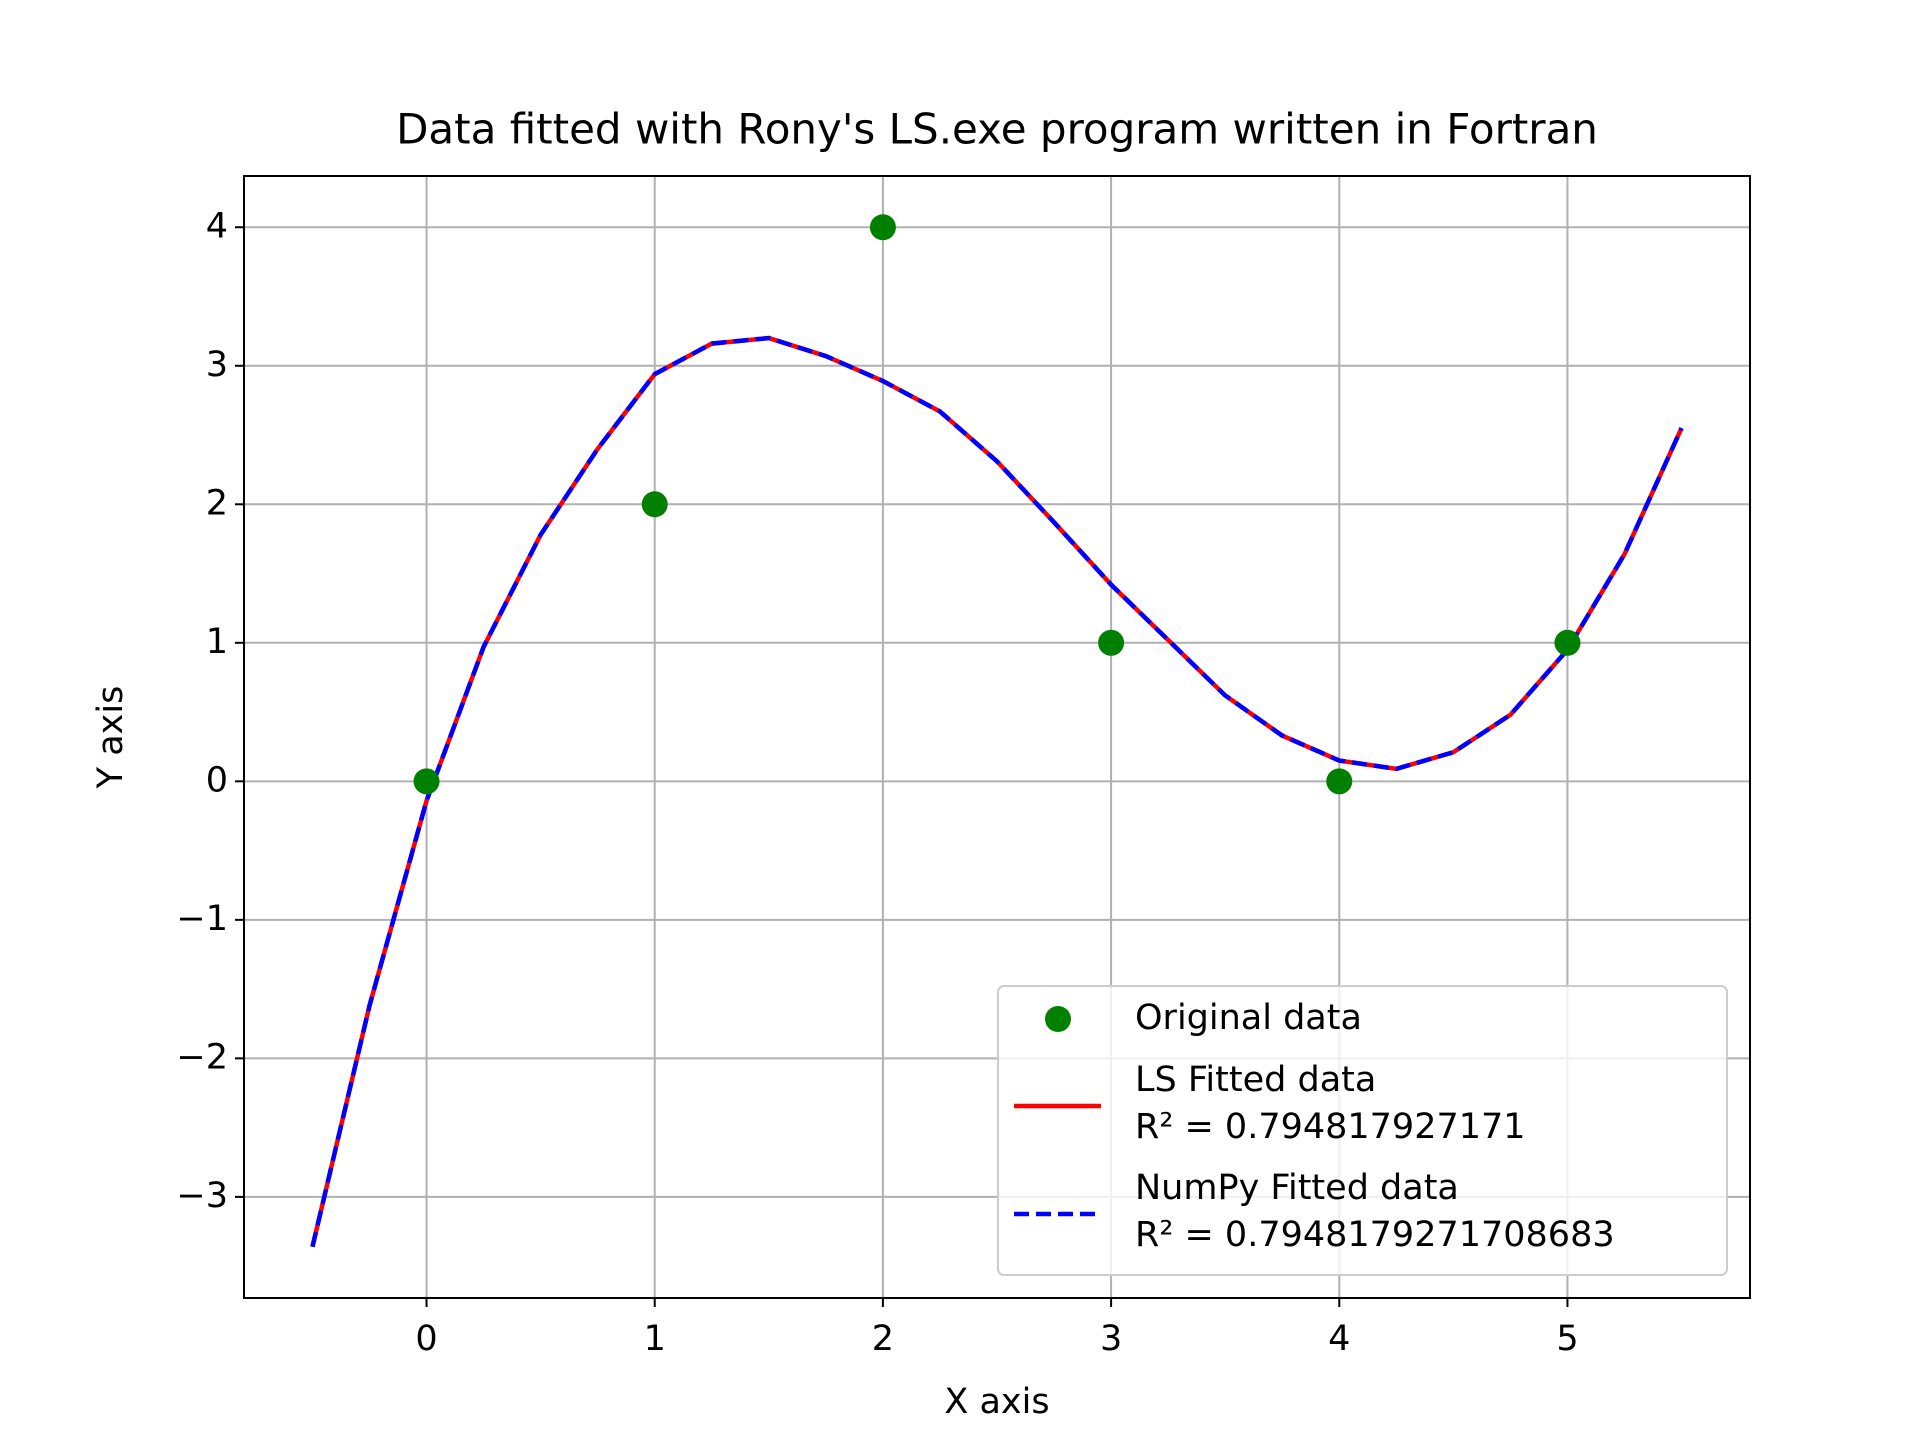  What do you see at coordinates (1111, 1339) in the screenshot?
I see `x-tick-label: 3` at bounding box center [1111, 1339].